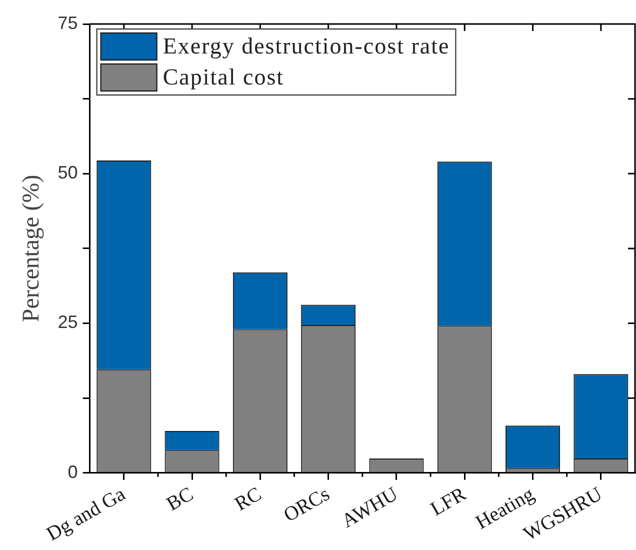 This screenshot has height=550, width=636. Describe the element at coordinates (73, 472) in the screenshot. I see `y-tick-label: 0` at that location.